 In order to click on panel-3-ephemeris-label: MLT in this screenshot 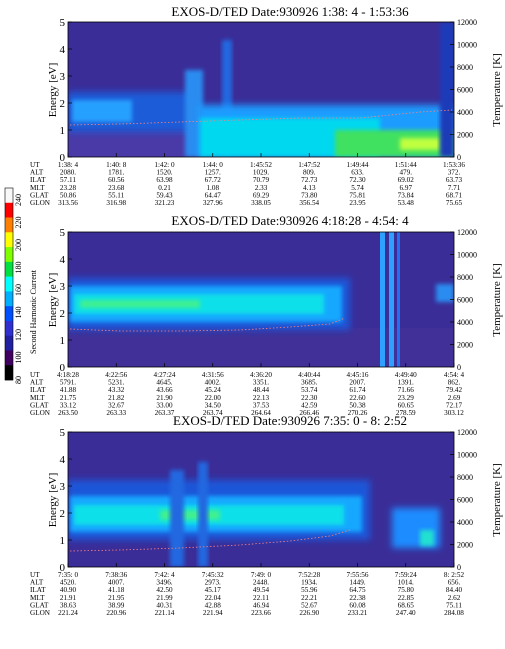, I will do `click(37, 598)`.